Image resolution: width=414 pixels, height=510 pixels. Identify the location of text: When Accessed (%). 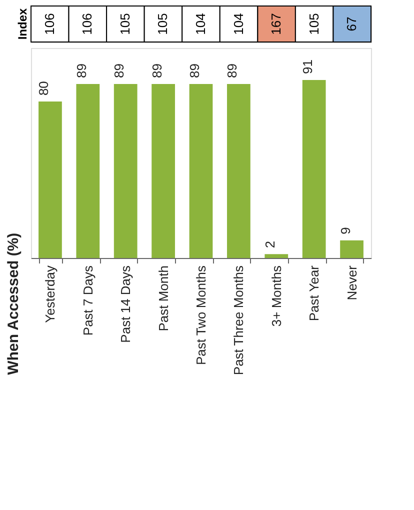
(13, 303).